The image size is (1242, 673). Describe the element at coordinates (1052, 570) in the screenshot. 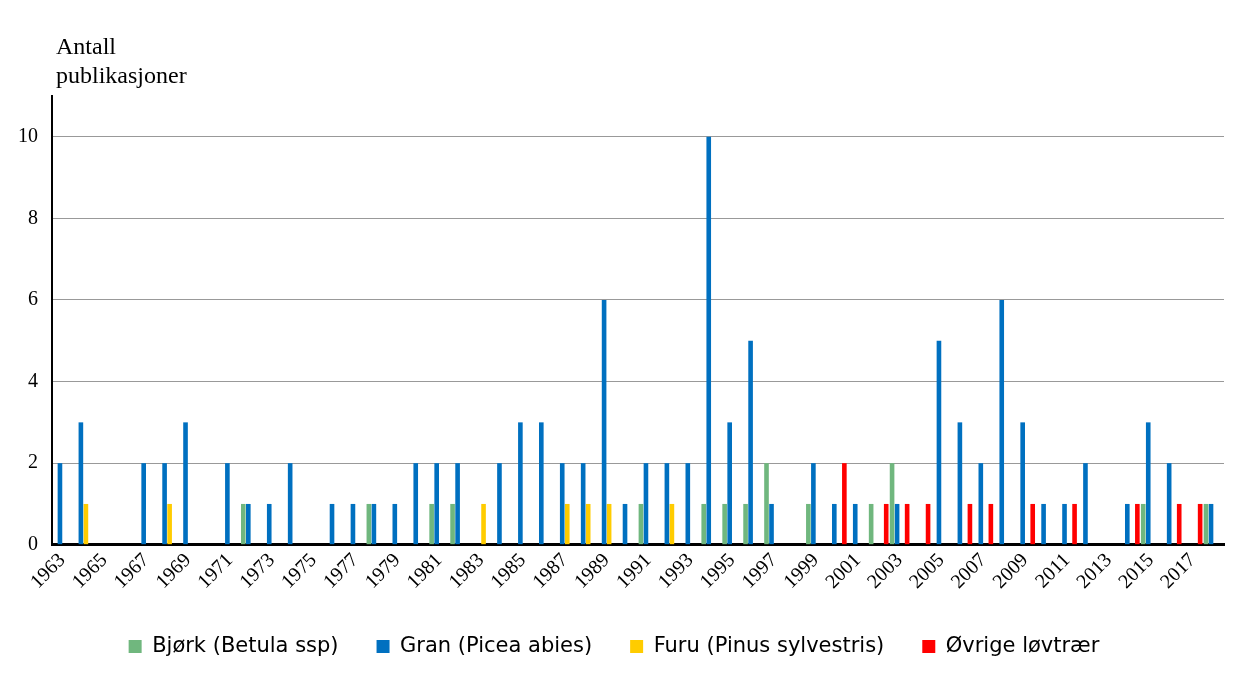

I see `x-tick-label: 2011` at that location.